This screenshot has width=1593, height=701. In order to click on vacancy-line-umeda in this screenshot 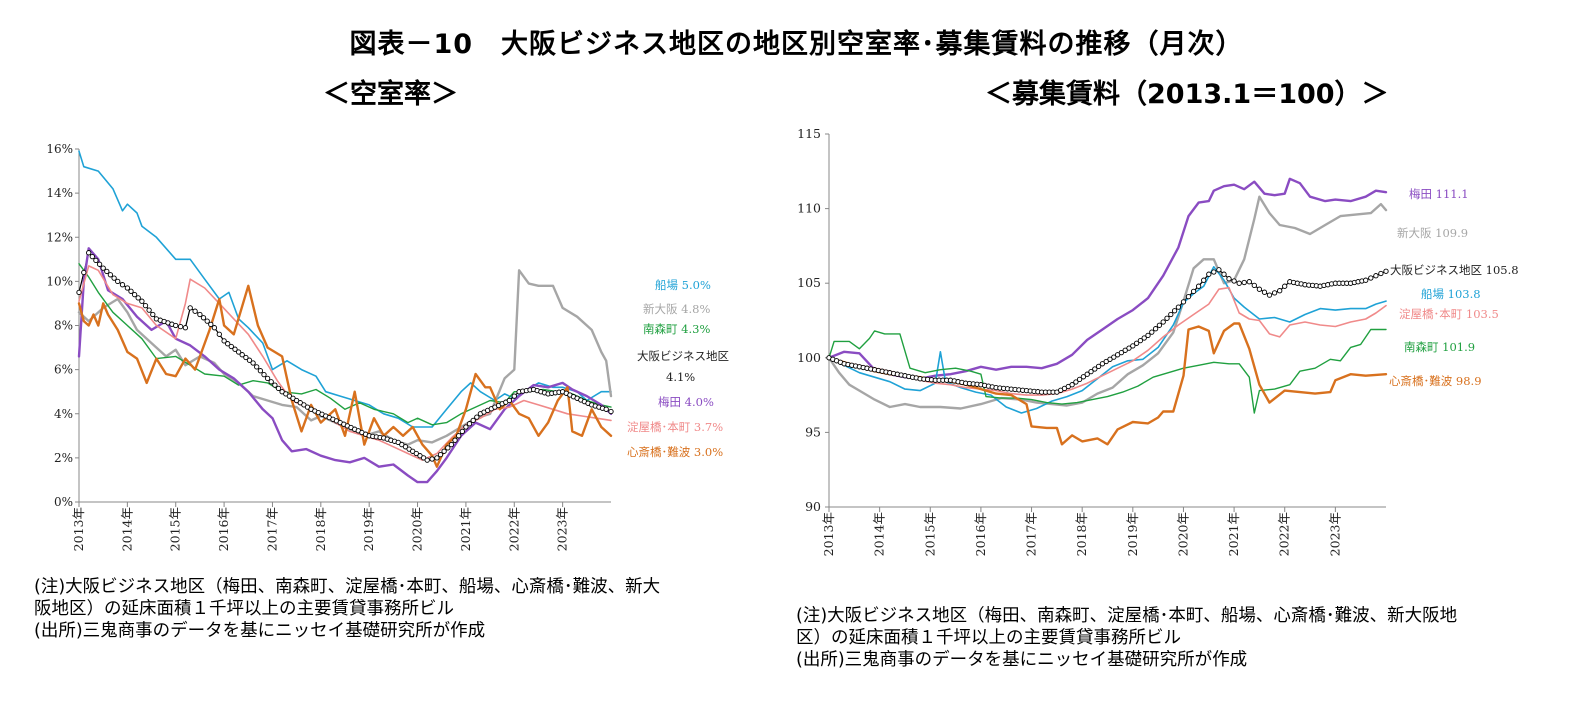, I will do `click(345, 365)`.